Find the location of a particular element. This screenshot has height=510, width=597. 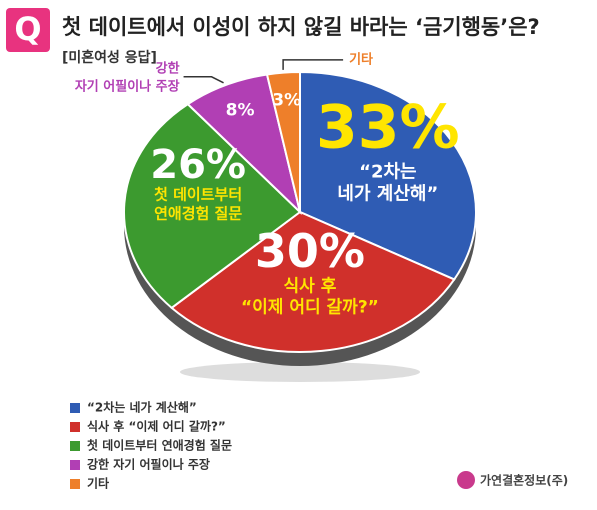

outside-label: 자기 어필이나 주장 is located at coordinates (127, 86).